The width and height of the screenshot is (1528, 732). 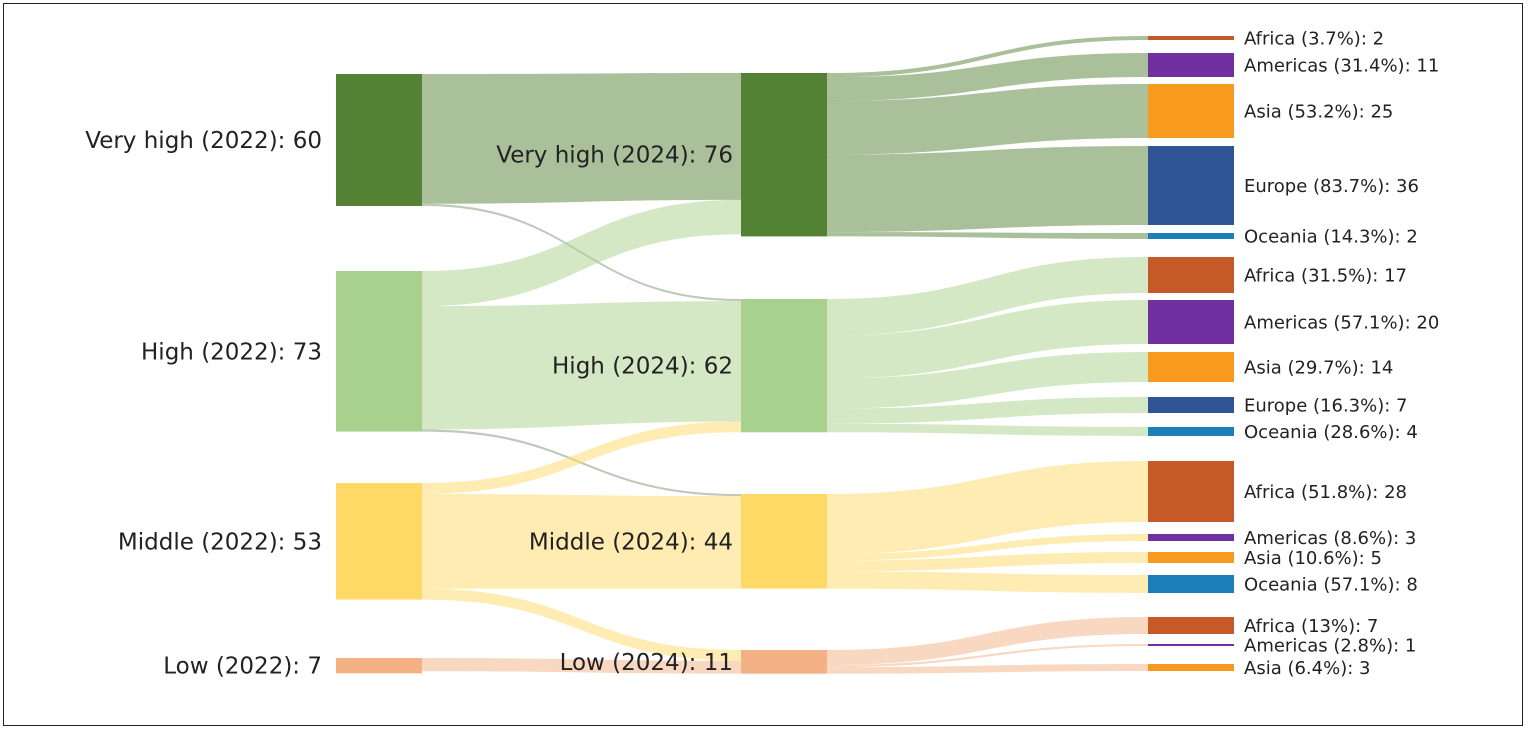 What do you see at coordinates (987, 562) in the screenshot?
I see `flow-m24-to-asia` at bounding box center [987, 562].